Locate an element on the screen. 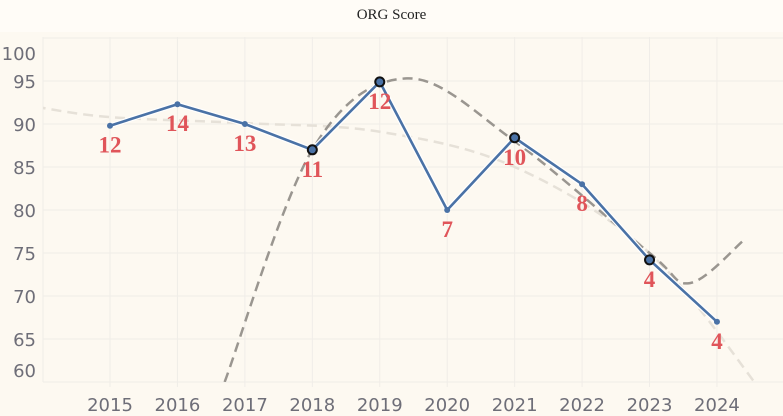 Image resolution: width=783 pixels, height=416 pixels. data-label: 11 is located at coordinates (312, 169).